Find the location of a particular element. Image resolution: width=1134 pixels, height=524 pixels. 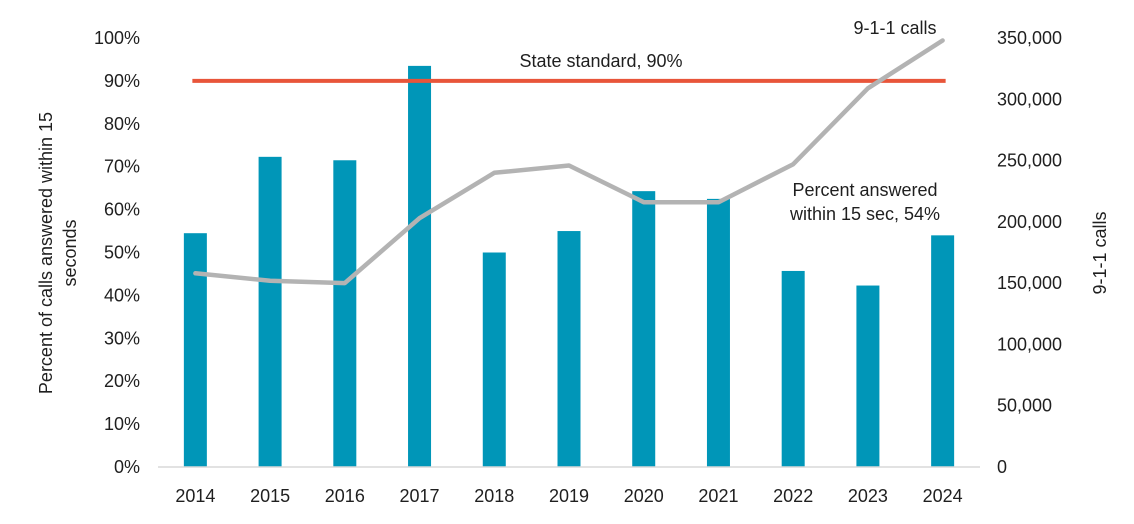

left-tick-label: 30% is located at coordinates (122, 338).